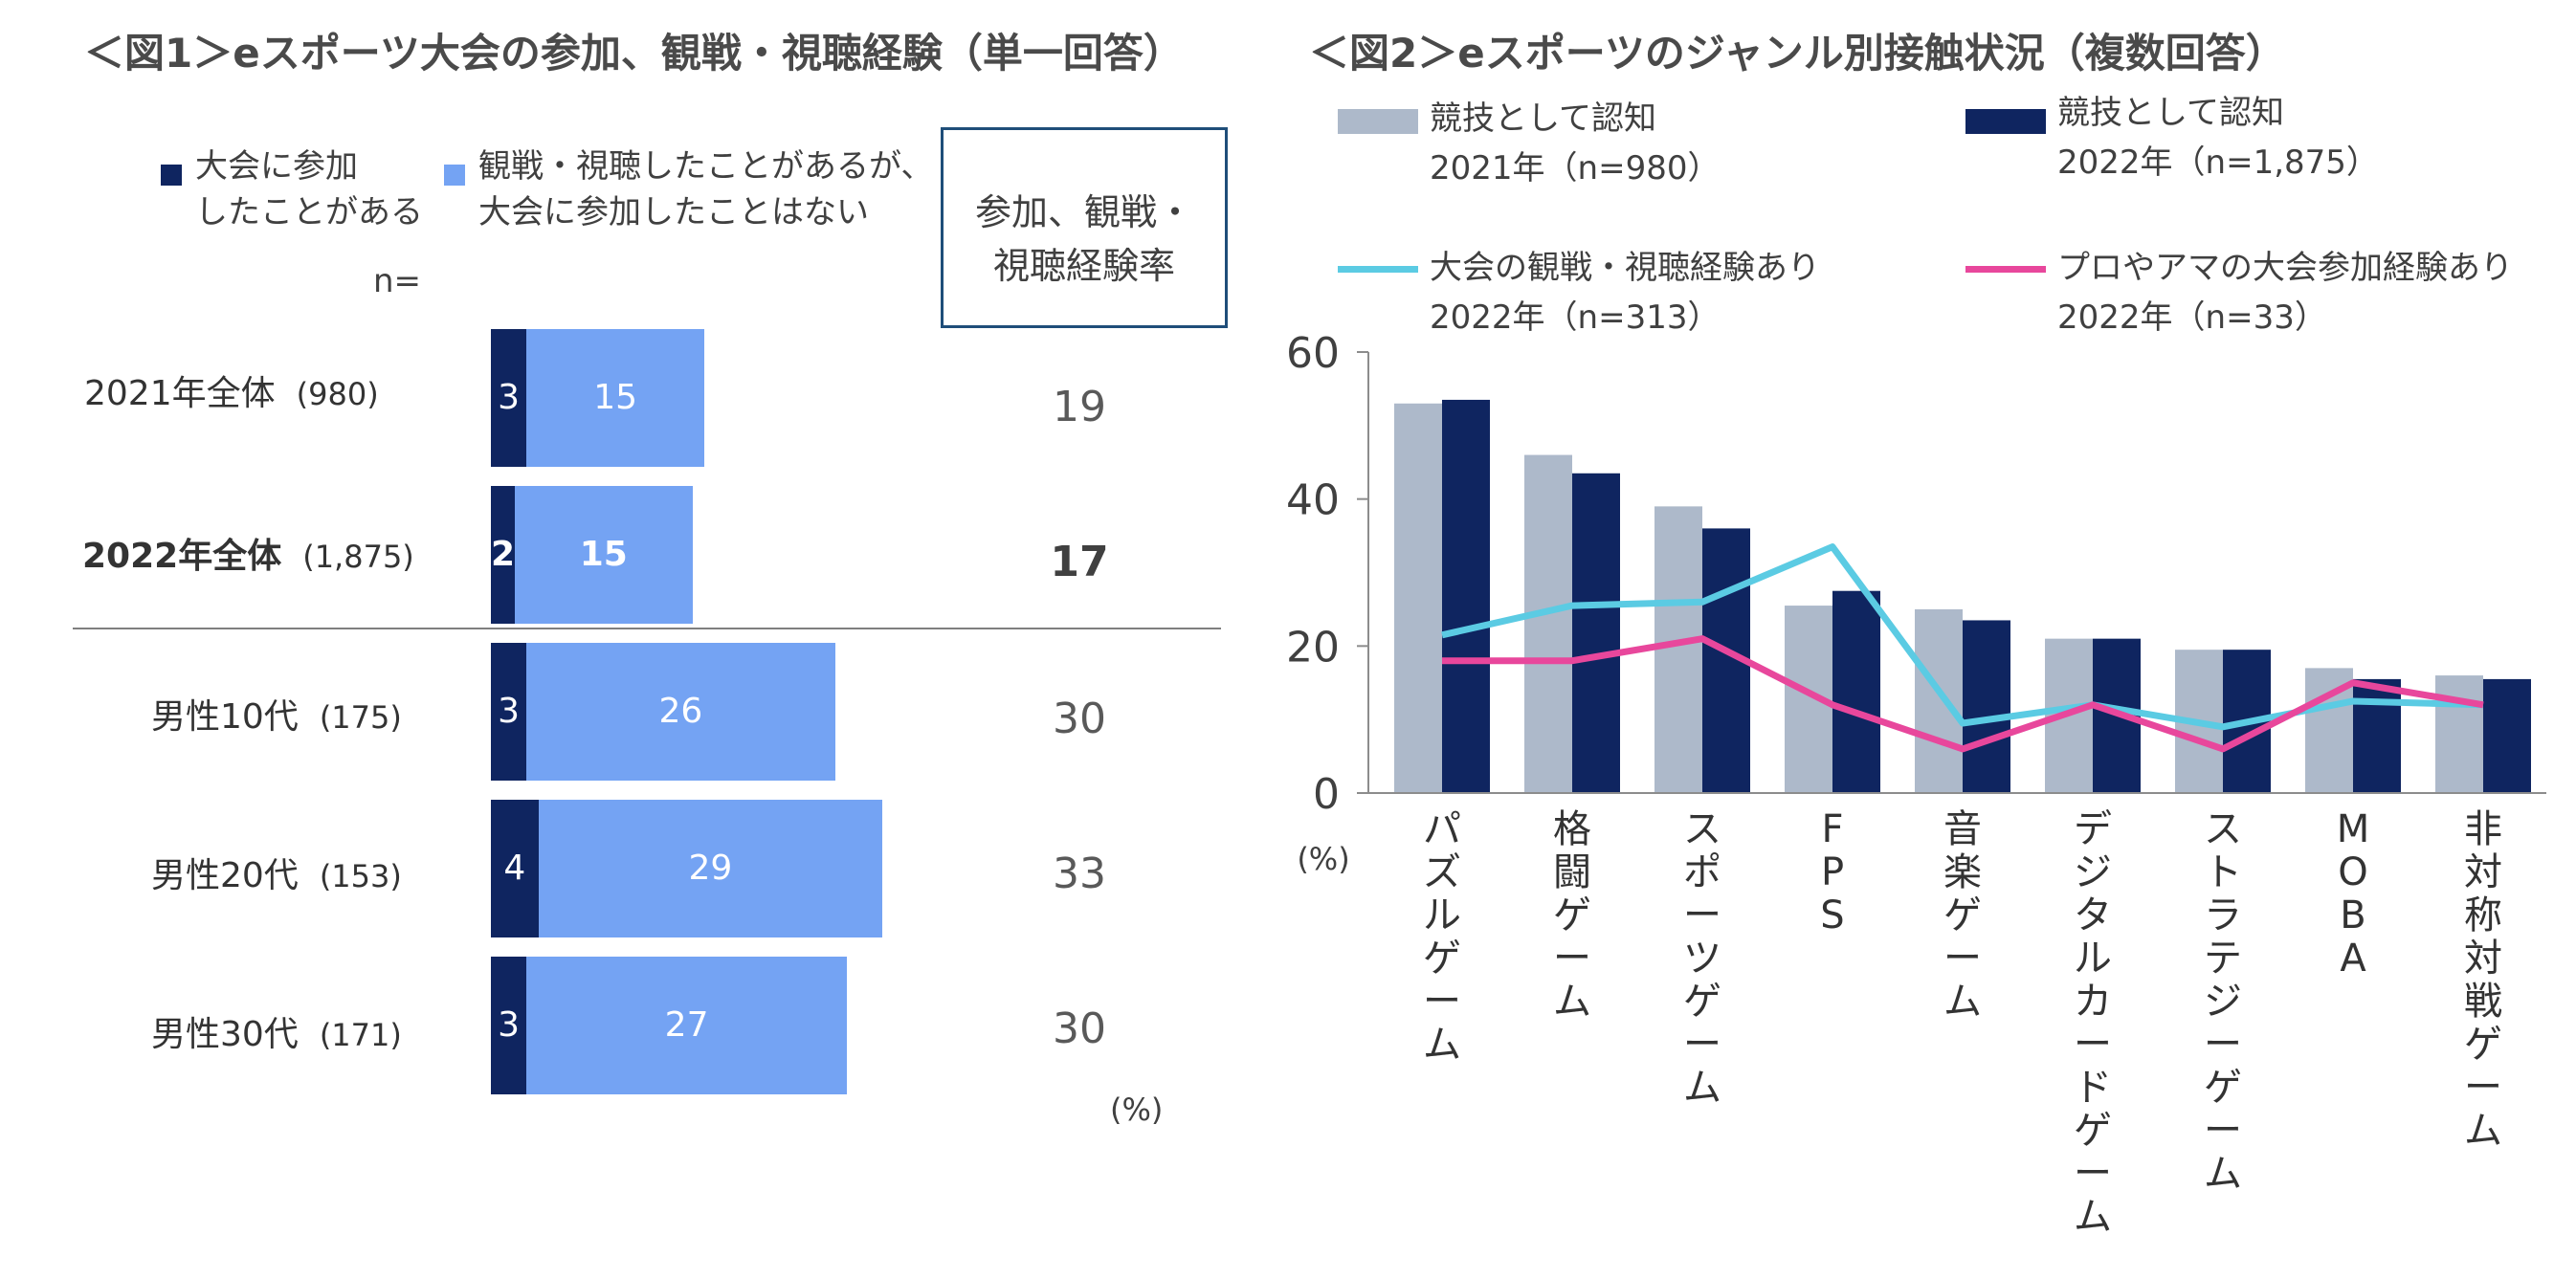  What do you see at coordinates (1832, 872) in the screenshot?
I see `fig2-category-label-char: P` at bounding box center [1832, 872].